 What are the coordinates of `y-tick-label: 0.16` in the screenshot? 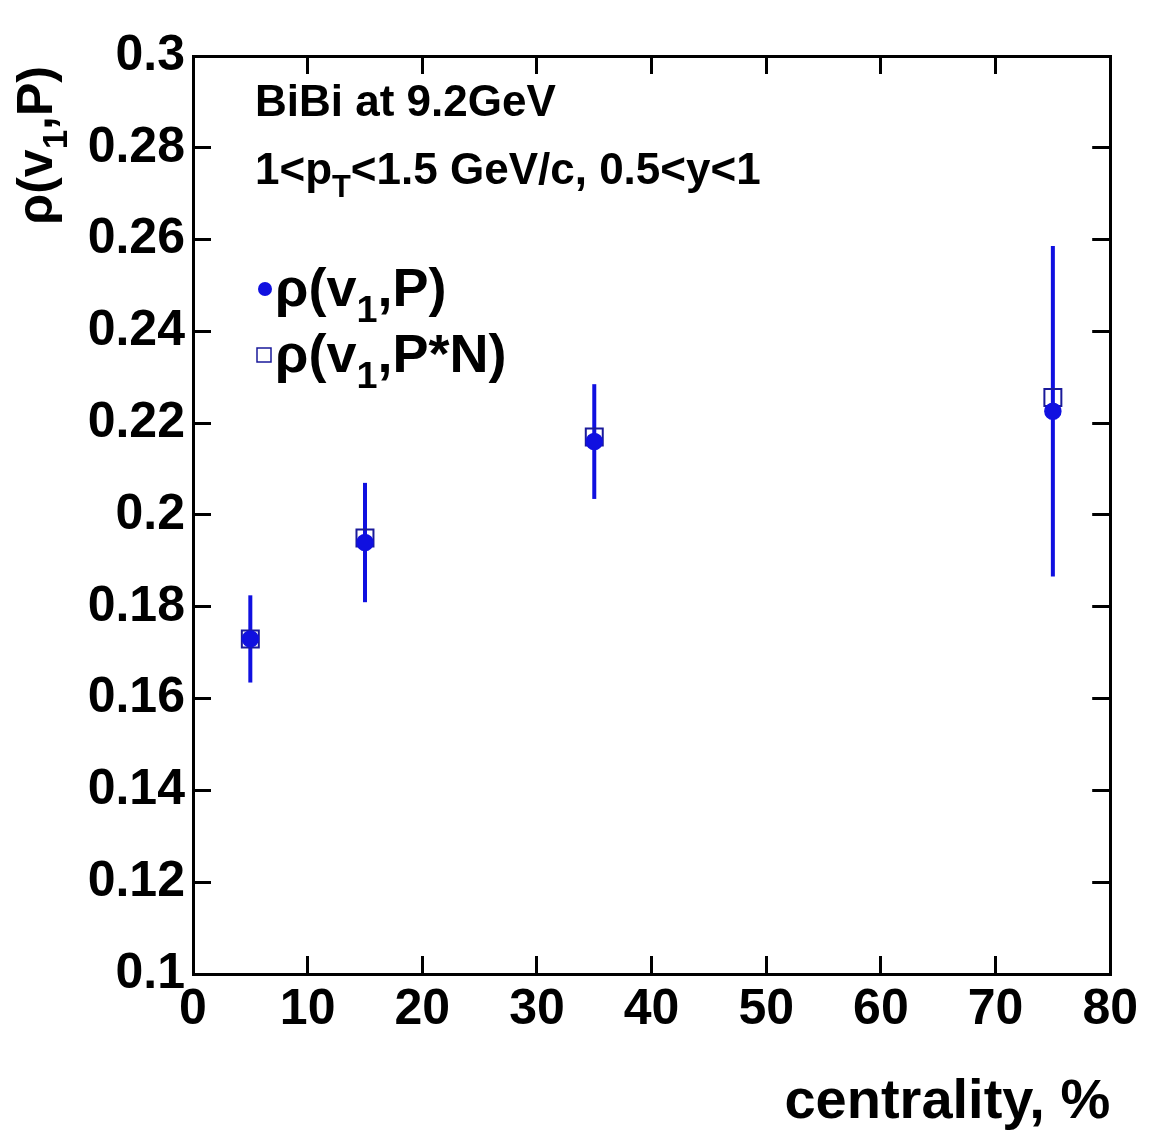 It's located at (136, 695).